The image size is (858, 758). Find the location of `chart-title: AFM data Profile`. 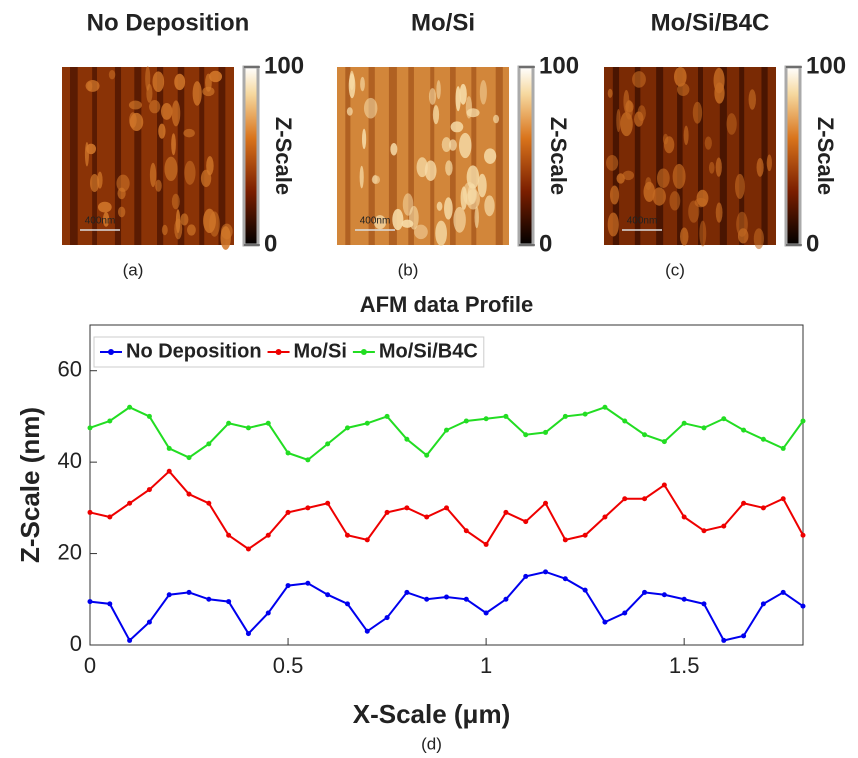

chart-title: AFM data Profile is located at coordinates (447, 304).